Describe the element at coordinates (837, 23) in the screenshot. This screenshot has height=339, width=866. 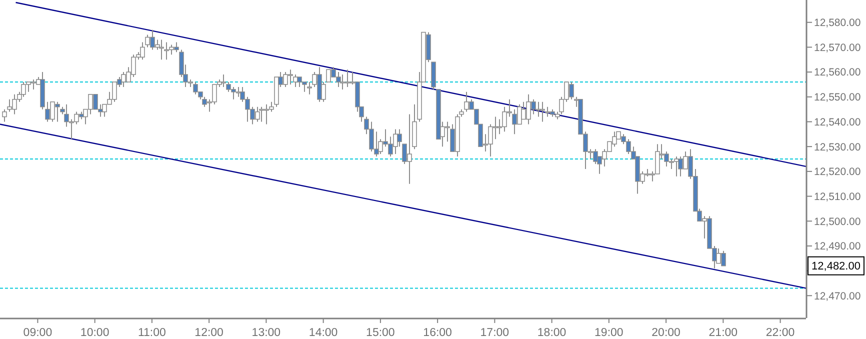
I see `y-tick-label: 12,580.00` at that location.